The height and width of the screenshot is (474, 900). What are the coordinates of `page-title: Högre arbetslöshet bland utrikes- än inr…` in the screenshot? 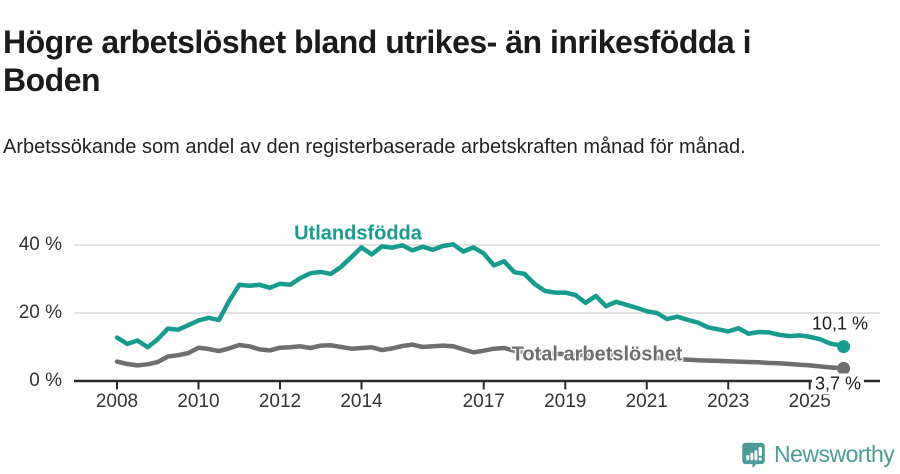 It's located at (377, 61).